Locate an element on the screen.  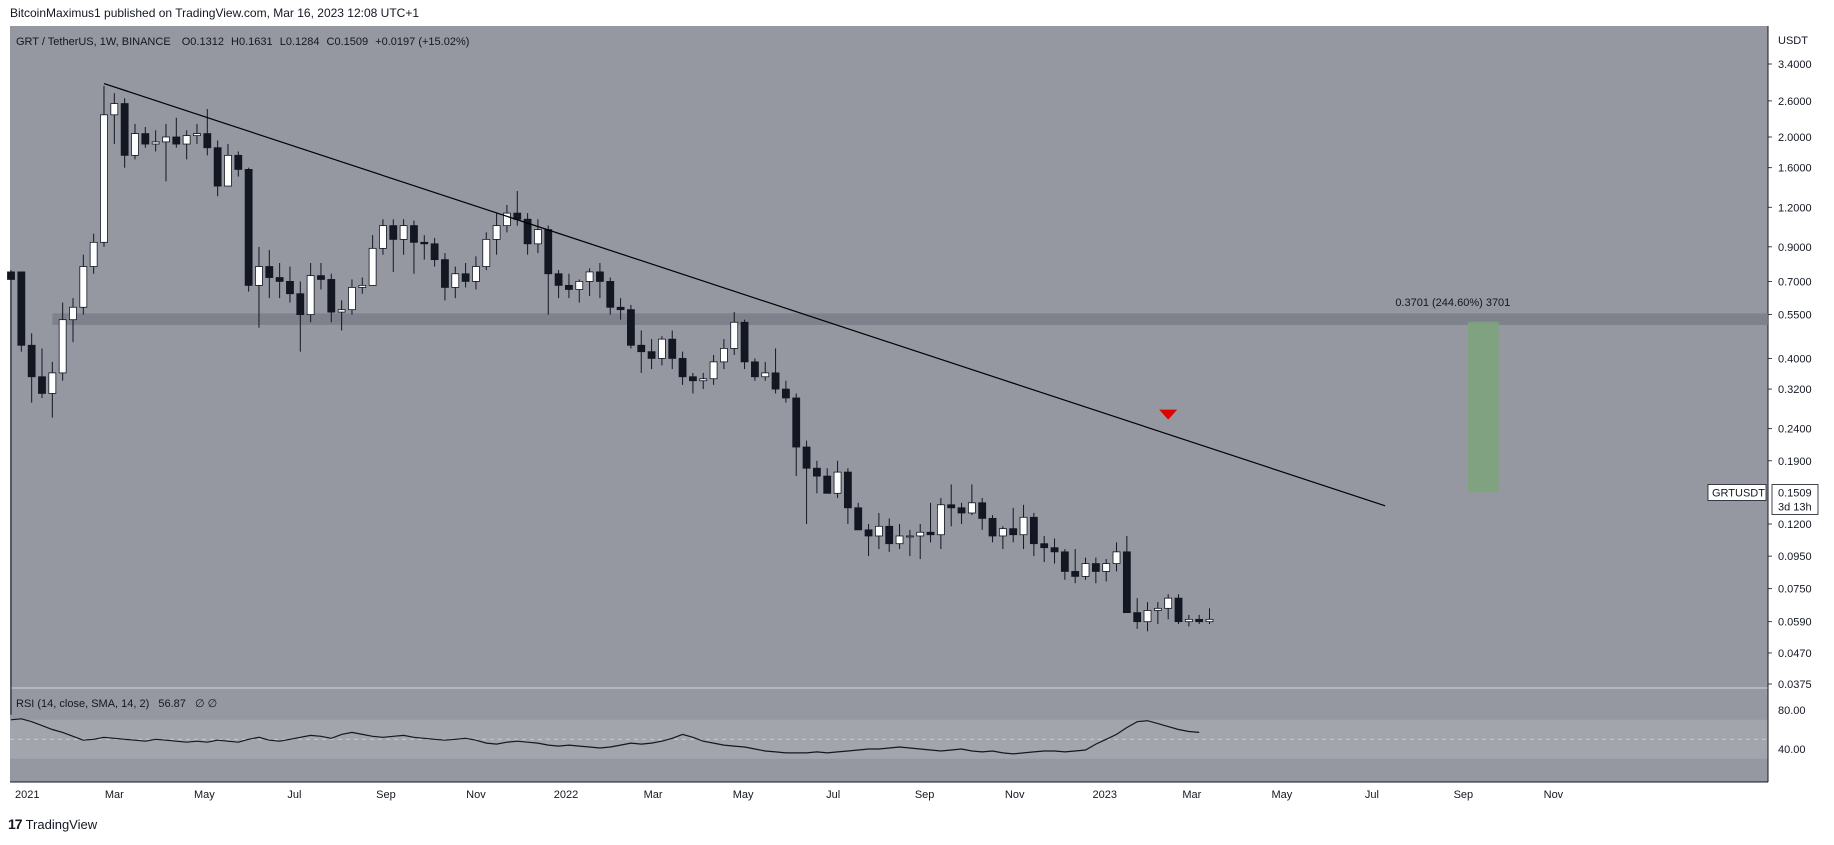
price-tick-label: 0.0750 is located at coordinates (1795, 590).